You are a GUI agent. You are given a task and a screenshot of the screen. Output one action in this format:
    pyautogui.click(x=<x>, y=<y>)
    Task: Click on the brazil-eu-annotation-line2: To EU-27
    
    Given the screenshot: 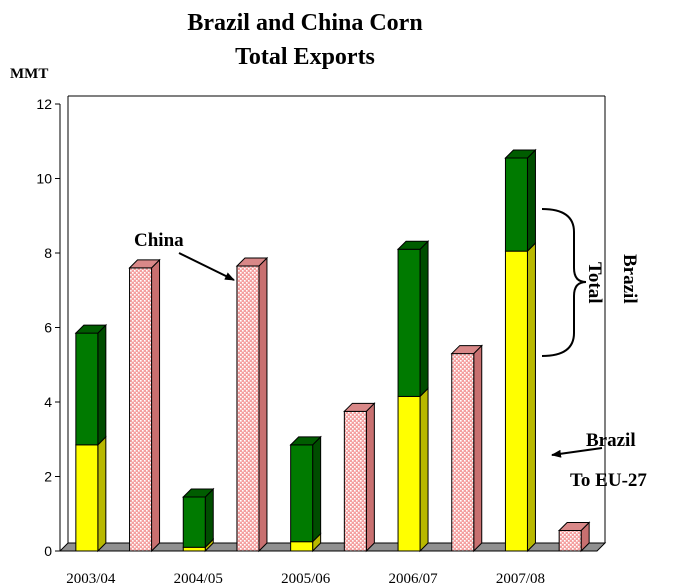 What is the action you would take?
    pyautogui.click(x=608, y=480)
    